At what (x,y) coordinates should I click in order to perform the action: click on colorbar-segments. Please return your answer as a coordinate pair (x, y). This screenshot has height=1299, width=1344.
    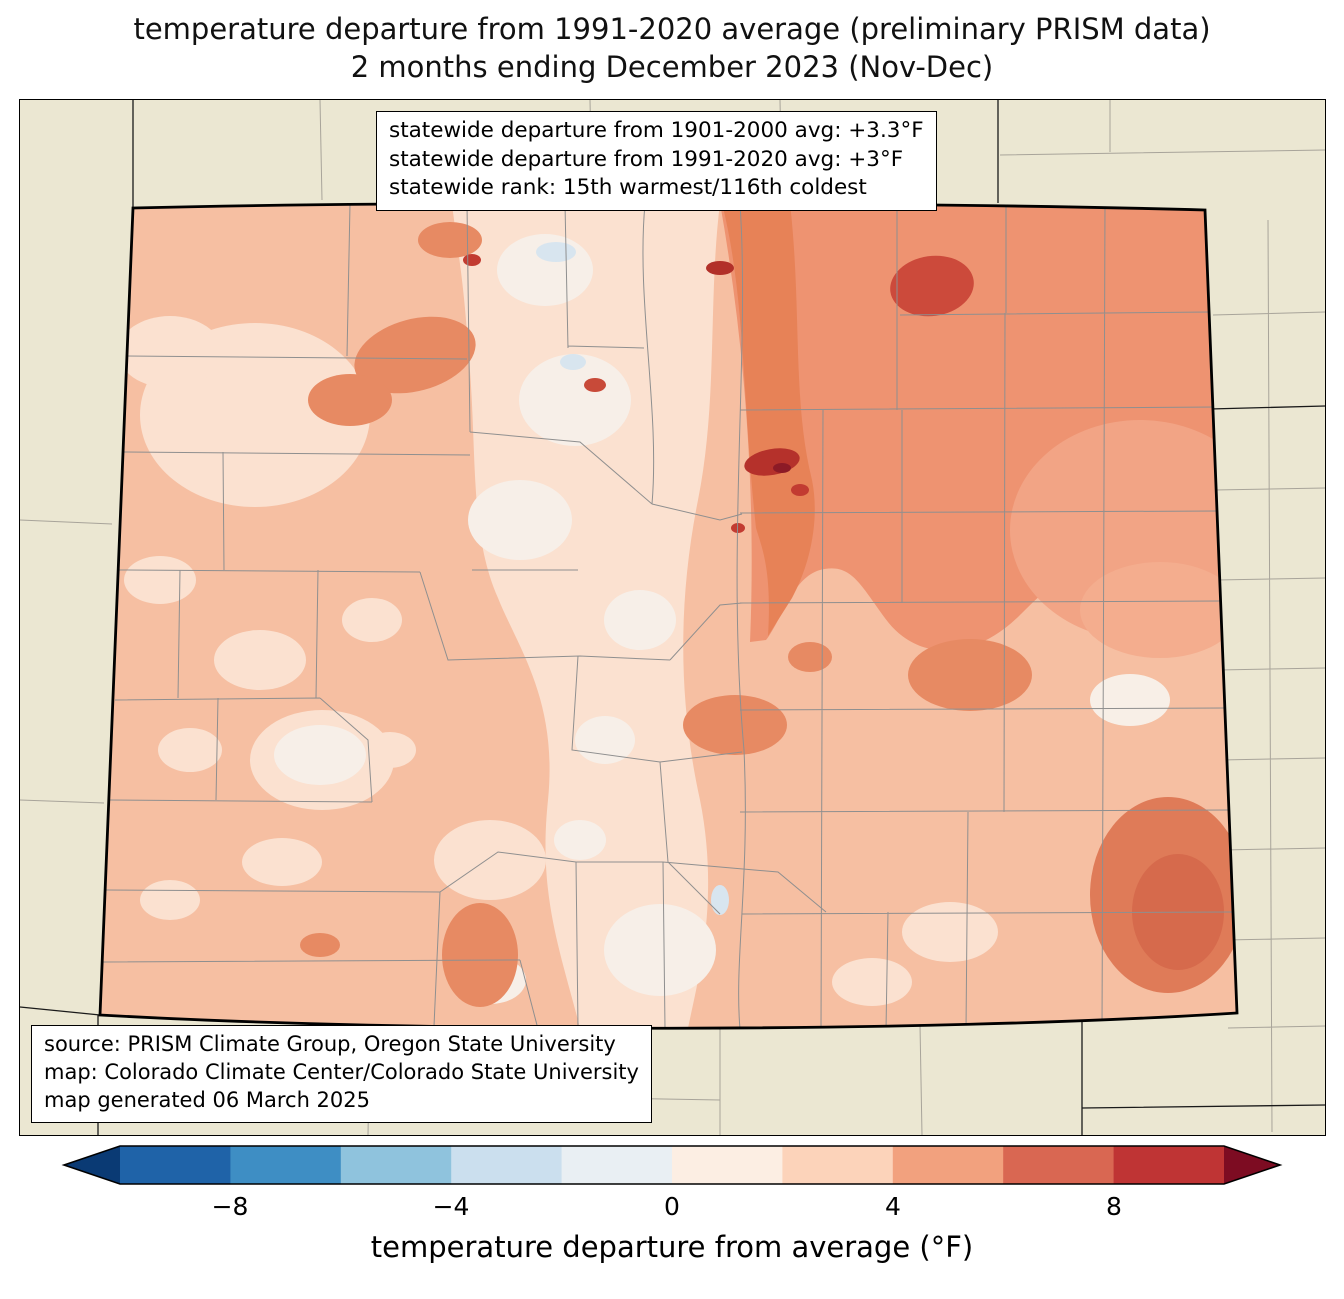
    Looking at the image, I should click on (672, 1165).